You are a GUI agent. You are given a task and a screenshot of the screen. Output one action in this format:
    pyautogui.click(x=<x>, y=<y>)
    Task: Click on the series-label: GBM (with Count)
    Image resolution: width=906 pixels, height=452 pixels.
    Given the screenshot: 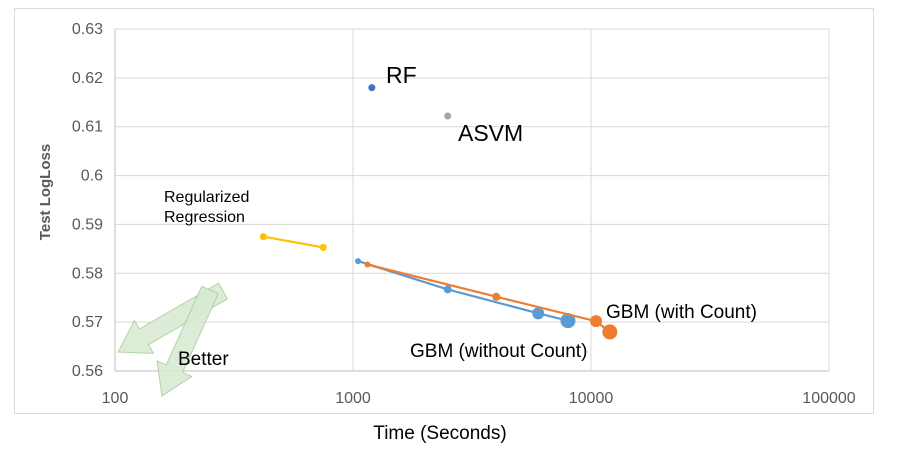 What is the action you would take?
    pyautogui.click(x=681, y=312)
    